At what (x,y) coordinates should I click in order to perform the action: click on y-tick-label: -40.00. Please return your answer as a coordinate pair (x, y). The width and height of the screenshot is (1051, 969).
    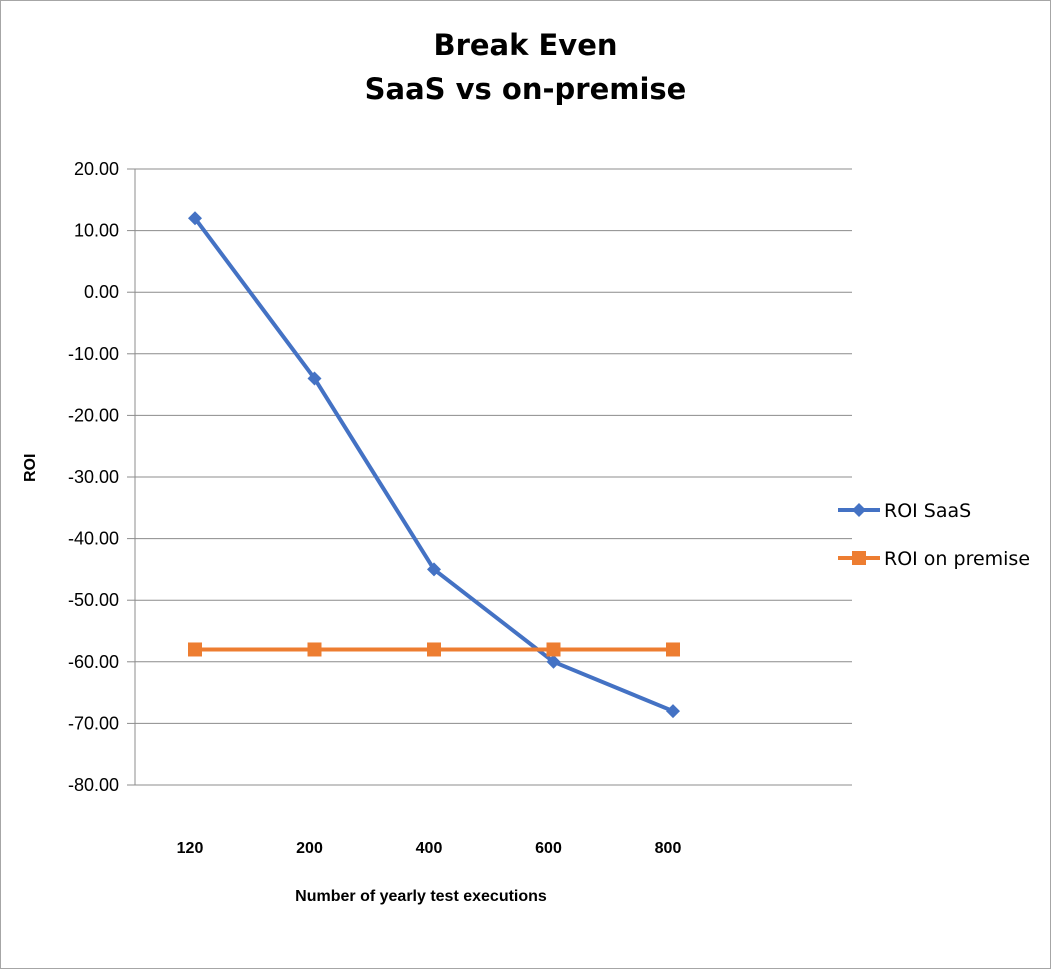
    Looking at the image, I should click on (93, 539).